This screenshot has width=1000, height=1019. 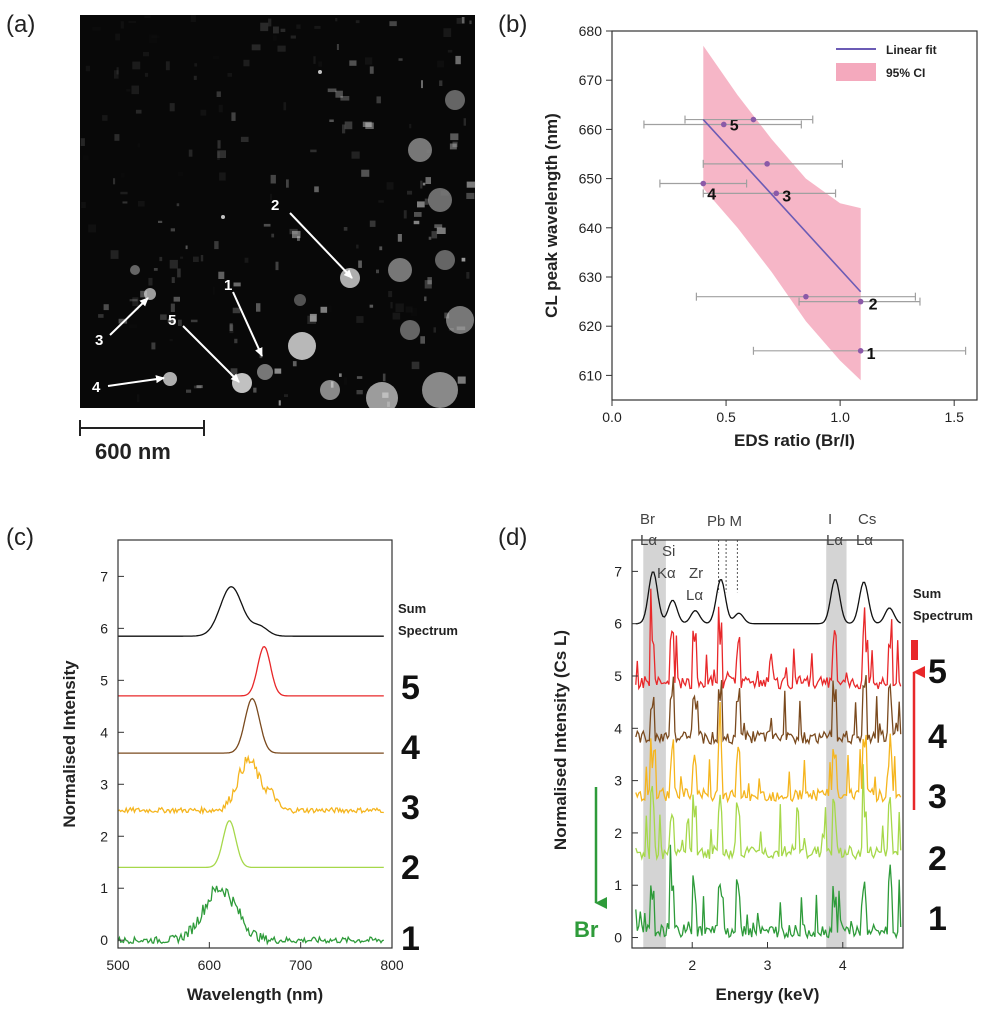 What do you see at coordinates (696, 573) in the screenshot?
I see `peak-label-zr: Zr` at bounding box center [696, 573].